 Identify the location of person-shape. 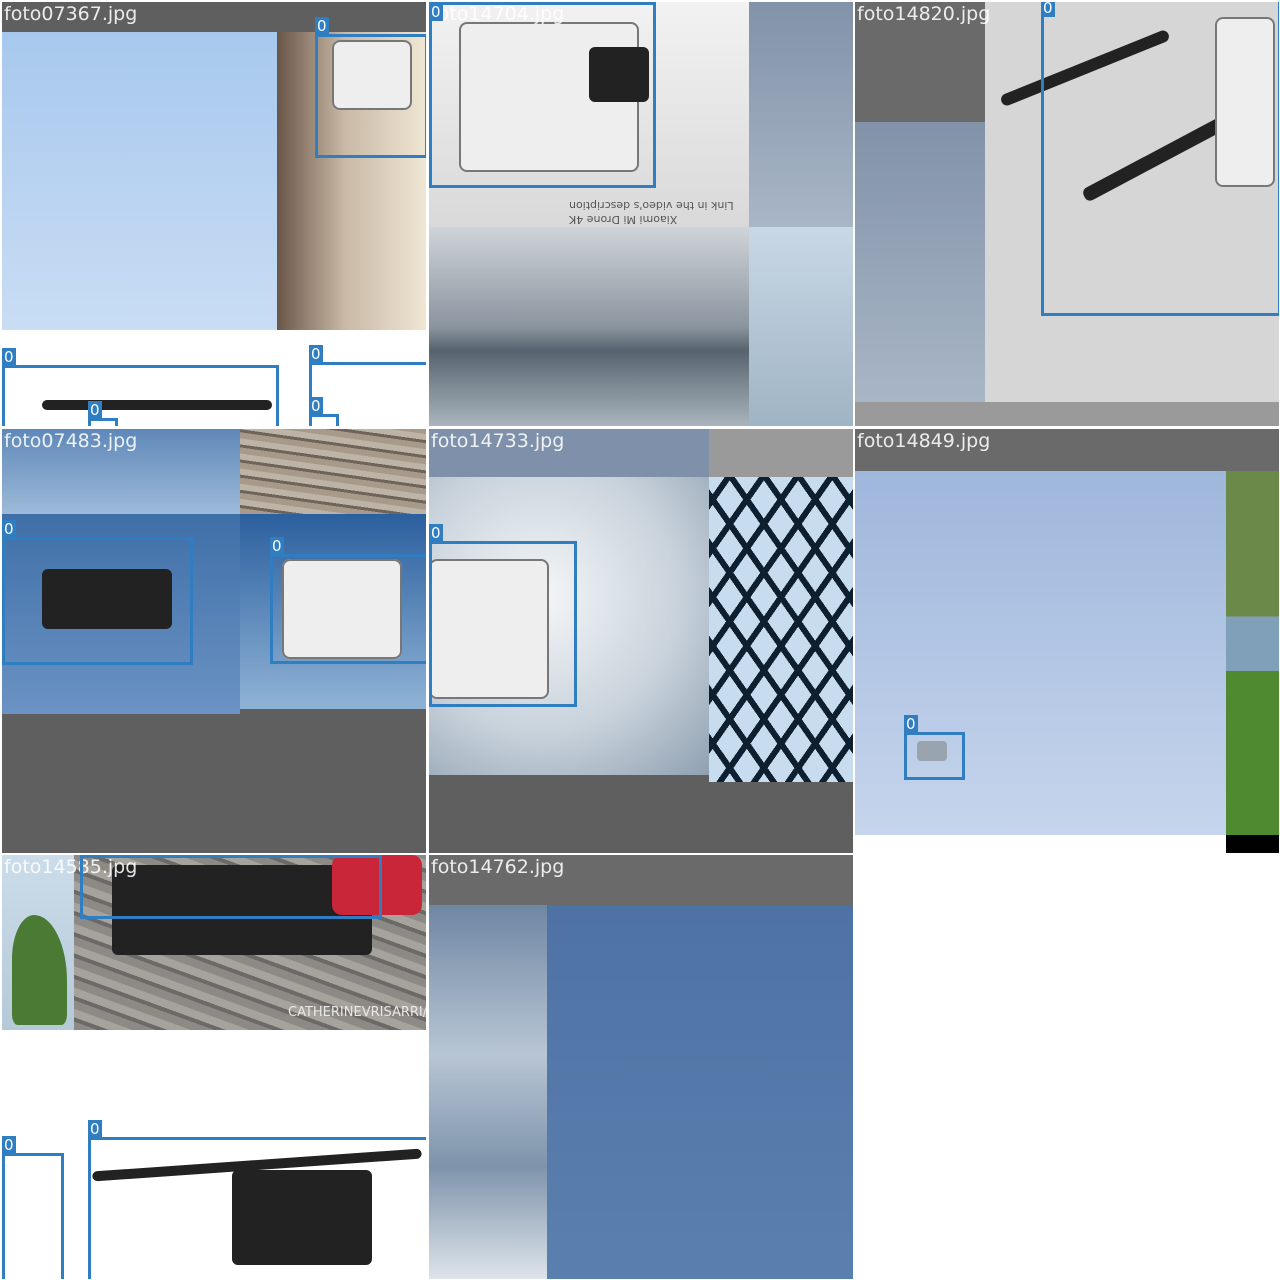
(377, 885).